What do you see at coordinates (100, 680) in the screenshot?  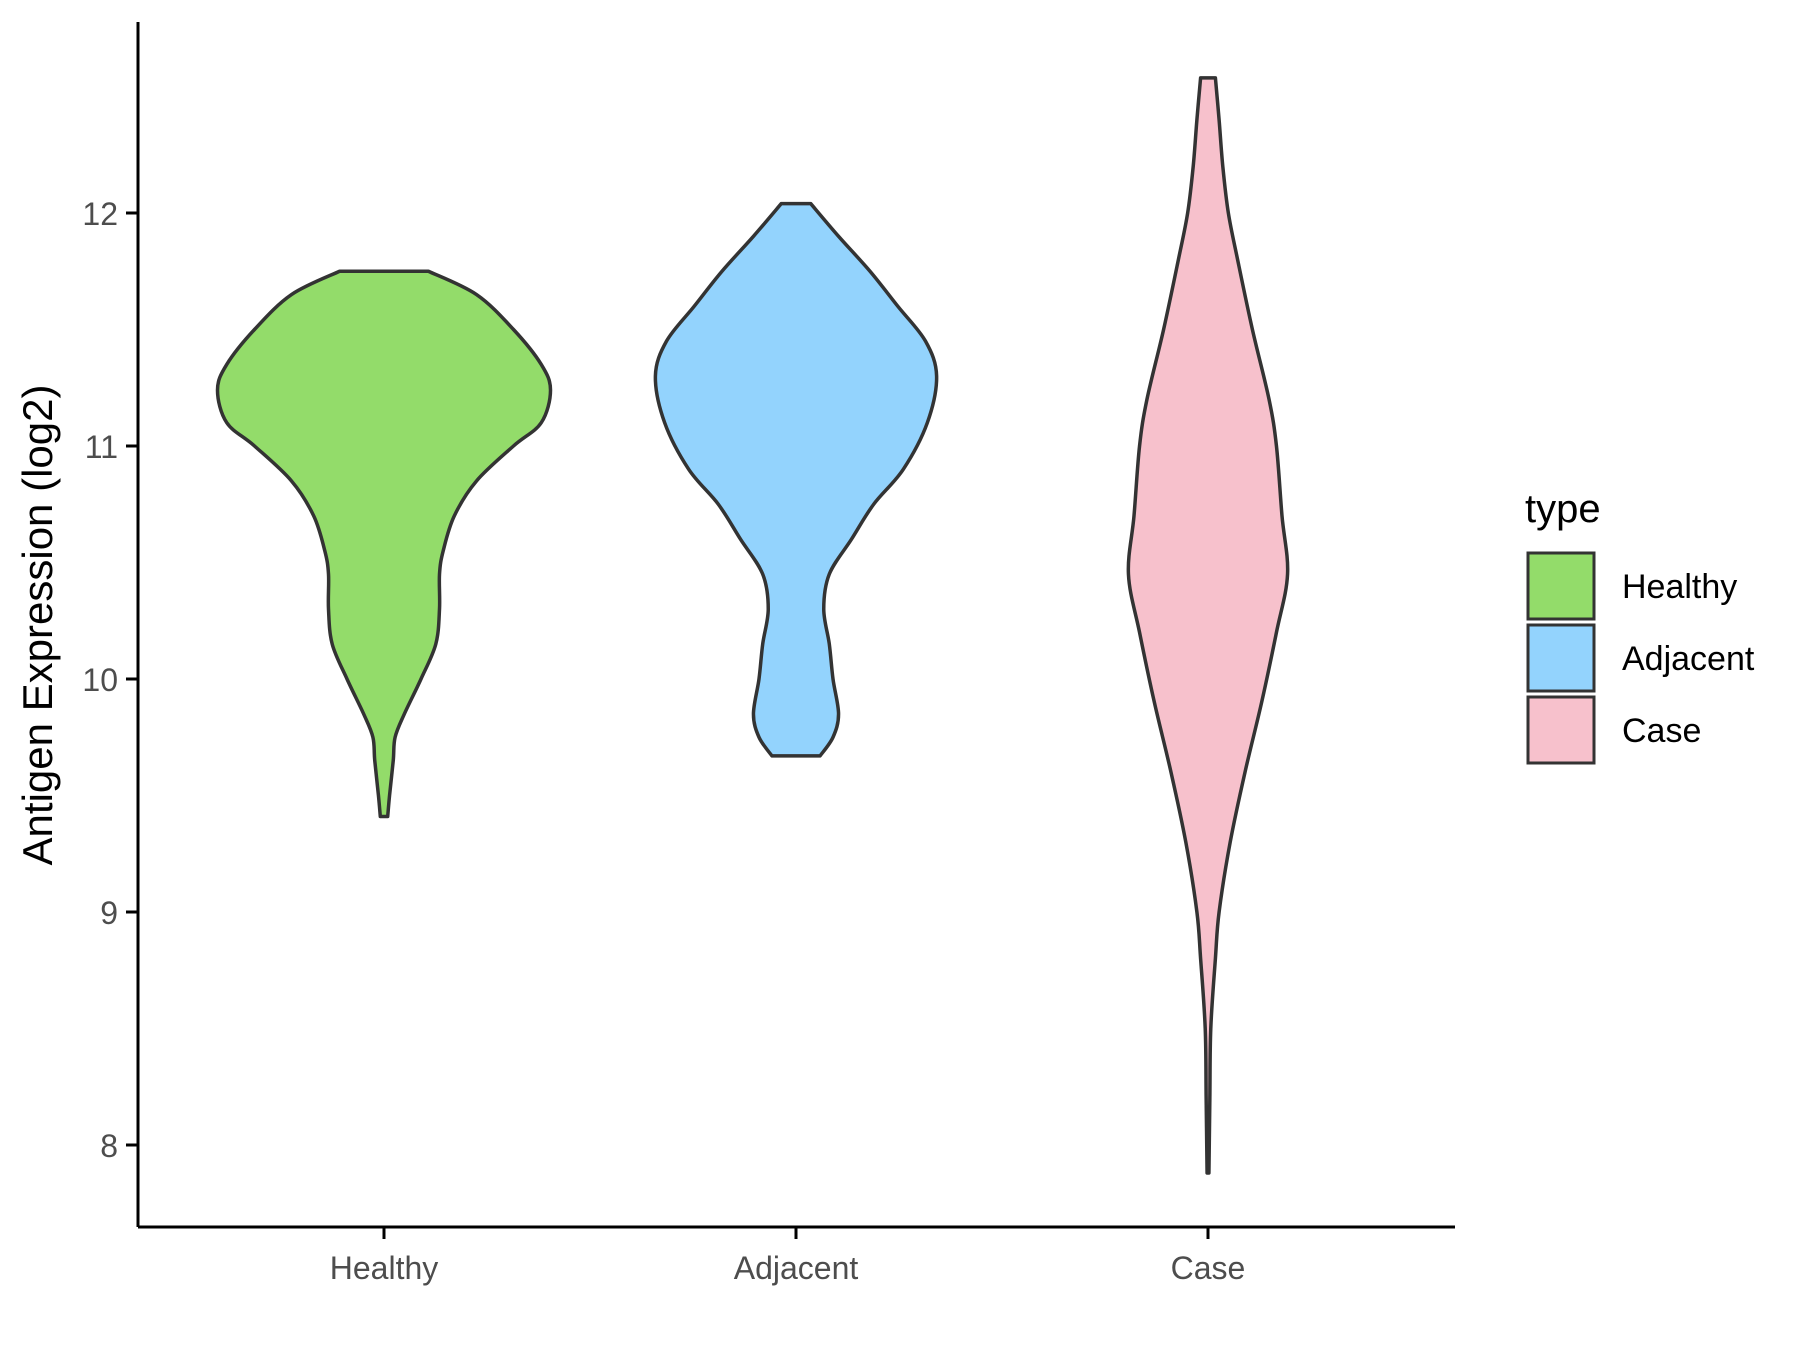 I see `y-tick-label: 10` at bounding box center [100, 680].